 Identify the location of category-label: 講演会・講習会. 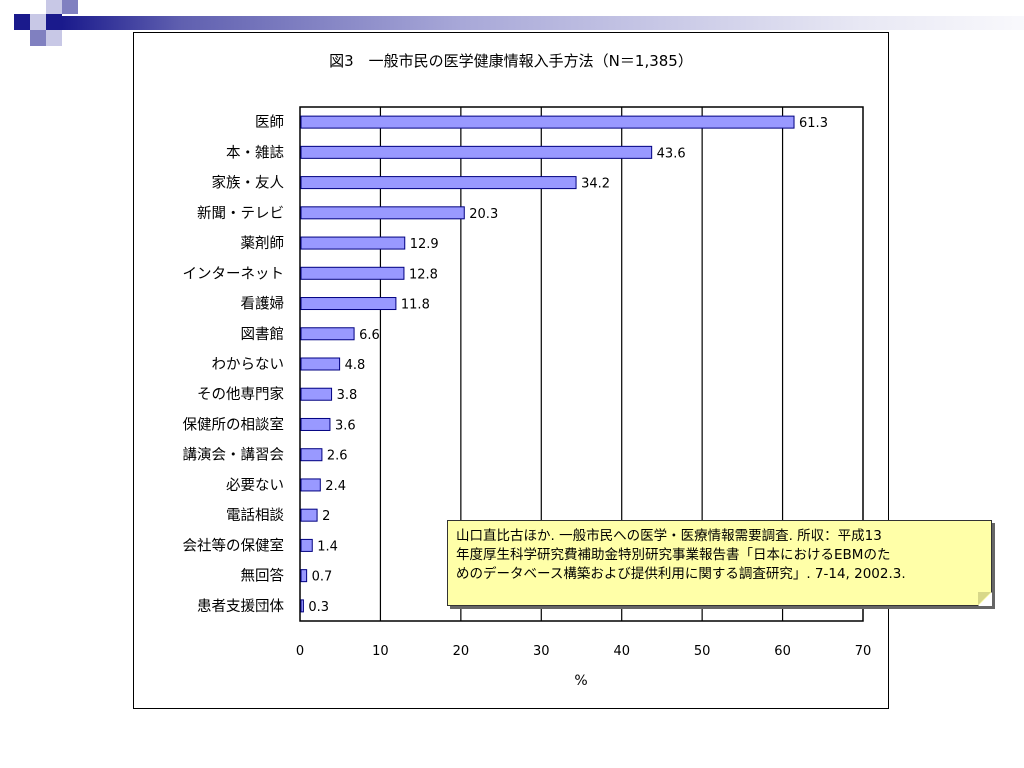
(234, 455).